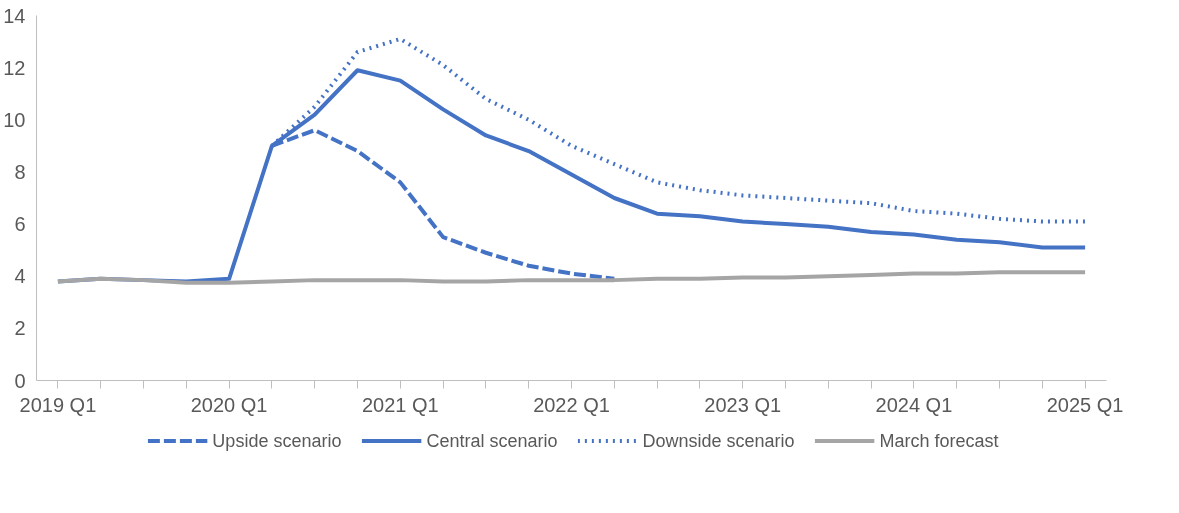 The width and height of the screenshot is (1179, 513). What do you see at coordinates (1085, 404) in the screenshot?
I see `x-tick-label: 2025 Q1` at bounding box center [1085, 404].